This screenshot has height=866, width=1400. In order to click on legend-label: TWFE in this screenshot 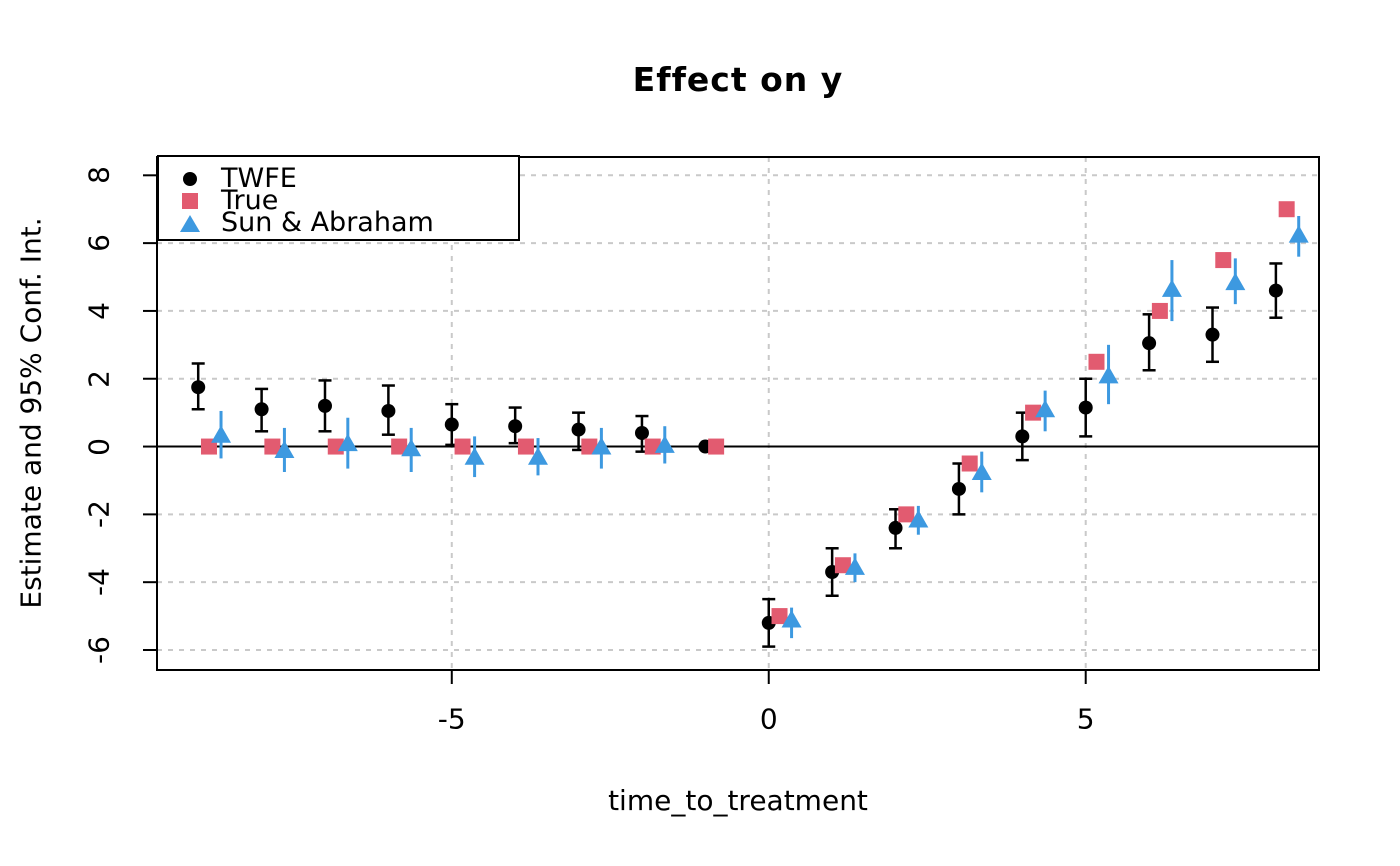, I will do `click(259, 178)`.